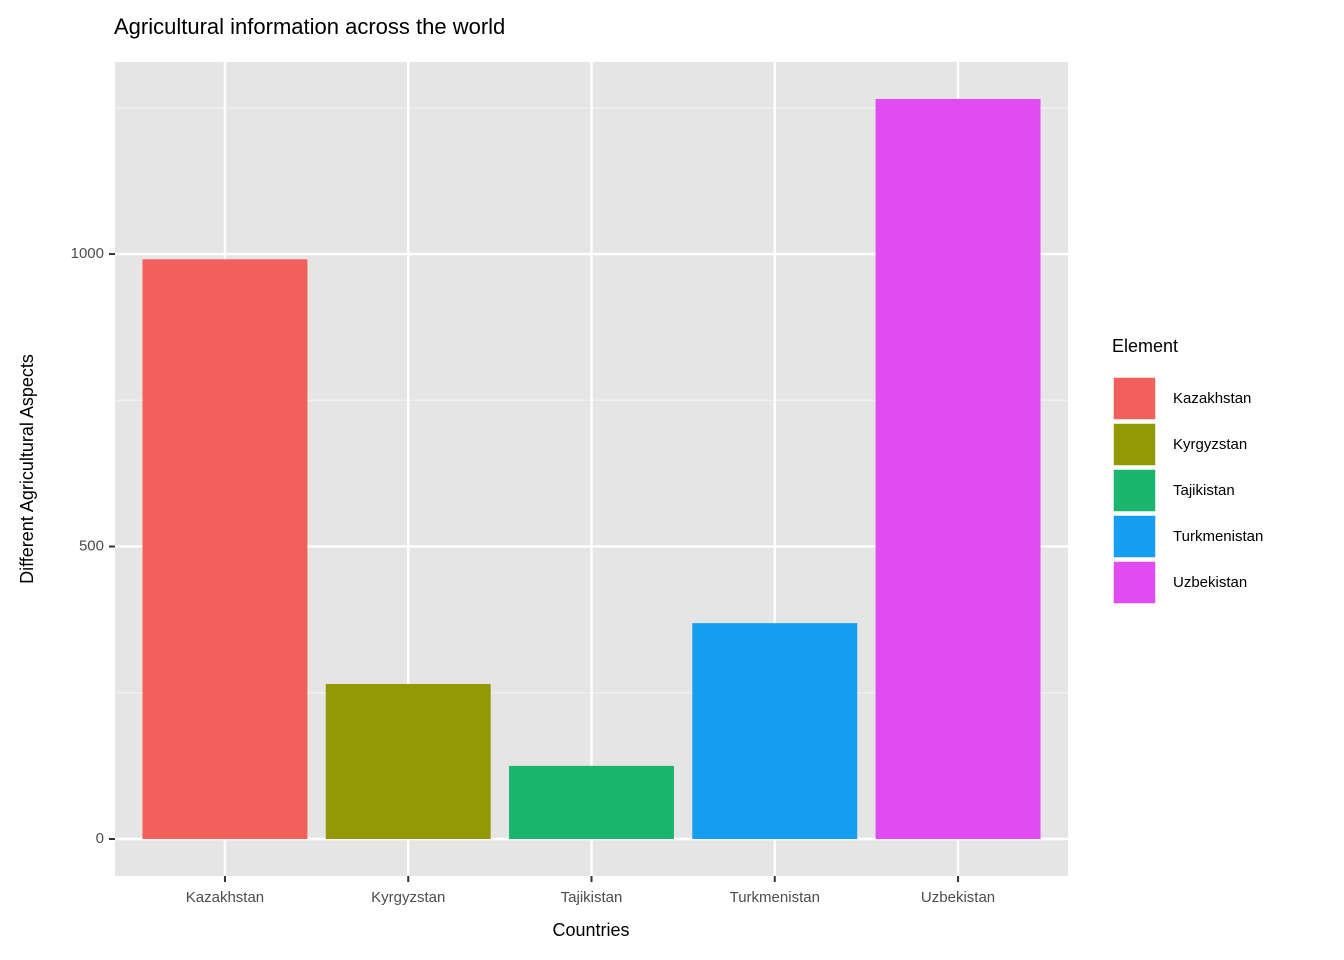  What do you see at coordinates (1145, 346) in the screenshot?
I see `legend-title: Element` at bounding box center [1145, 346].